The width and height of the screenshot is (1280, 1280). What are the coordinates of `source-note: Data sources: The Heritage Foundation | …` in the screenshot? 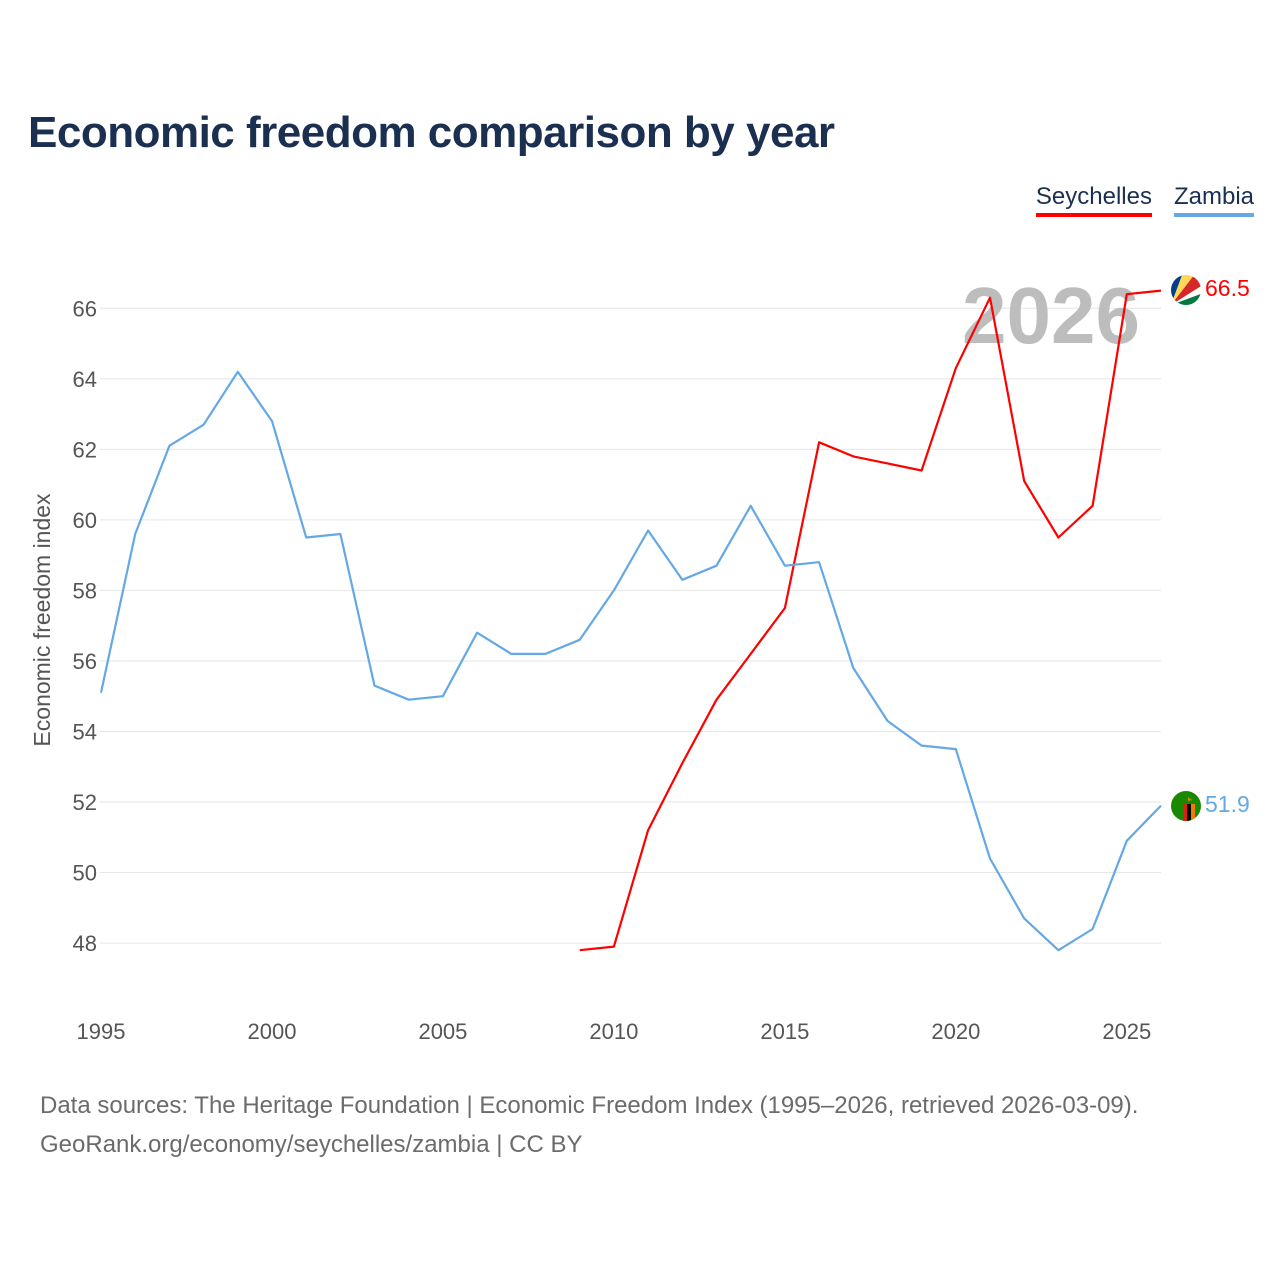 It's located at (589, 1125).